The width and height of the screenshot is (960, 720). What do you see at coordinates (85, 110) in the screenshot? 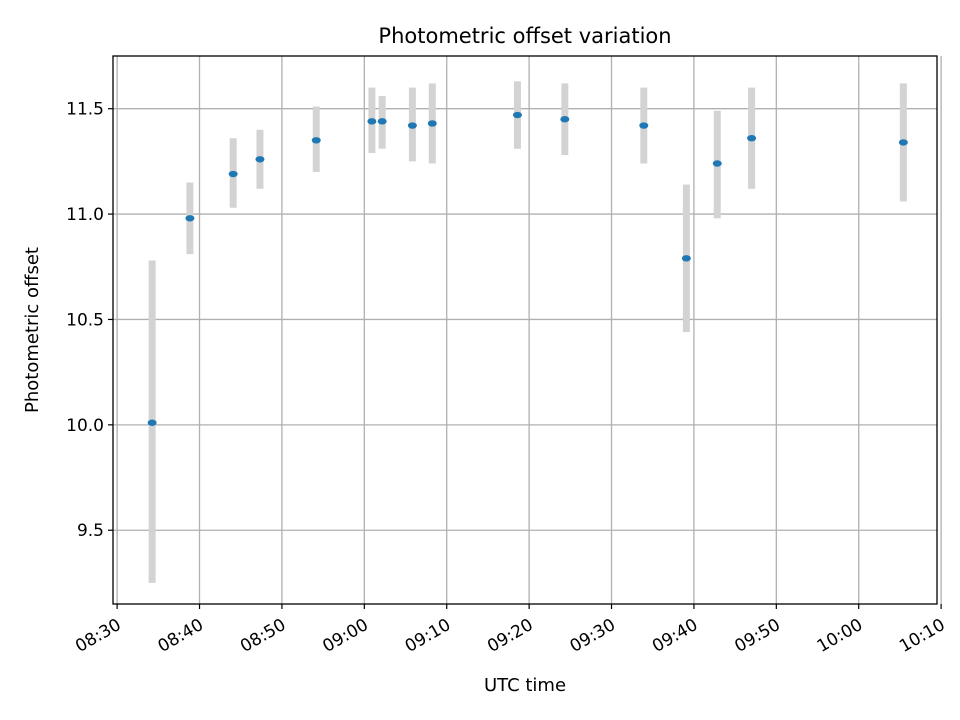
I see `y-tick-label: 11.5` at bounding box center [85, 110].